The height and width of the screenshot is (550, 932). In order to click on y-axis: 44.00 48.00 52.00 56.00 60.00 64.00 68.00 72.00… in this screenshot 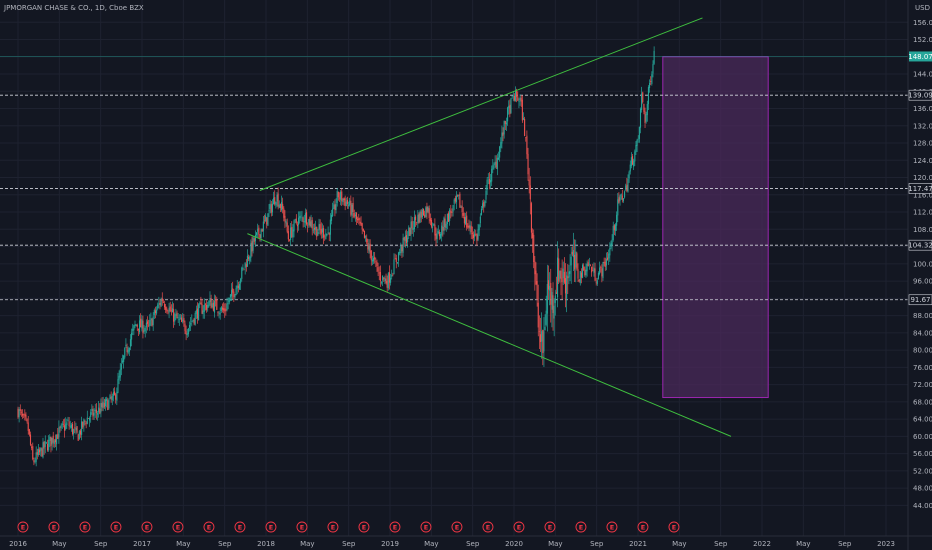, I will do `click(919, 275)`.